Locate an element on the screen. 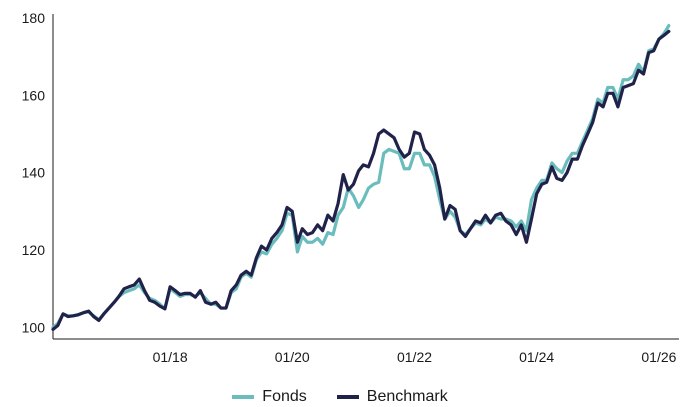 This screenshot has width=680, height=407. x-tick-label-01-26: 01/26 is located at coordinates (658, 357).